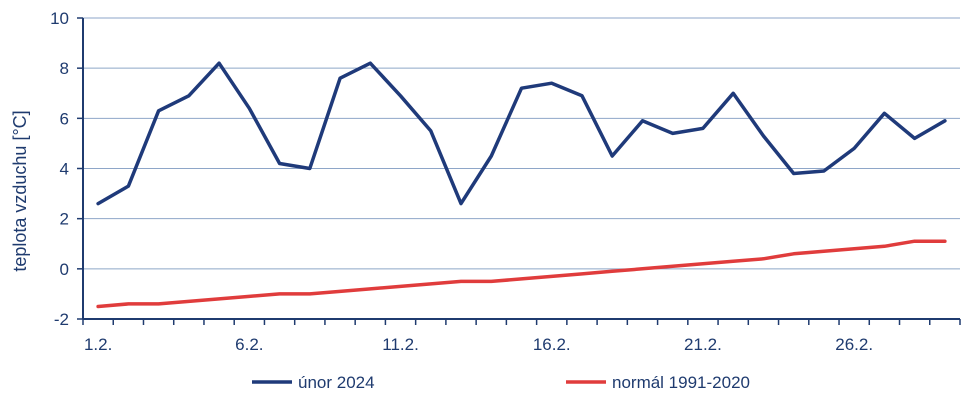 This screenshot has width=980, height=406. What do you see at coordinates (552, 344) in the screenshot?
I see `x-tick-label: 16.2.` at bounding box center [552, 344].